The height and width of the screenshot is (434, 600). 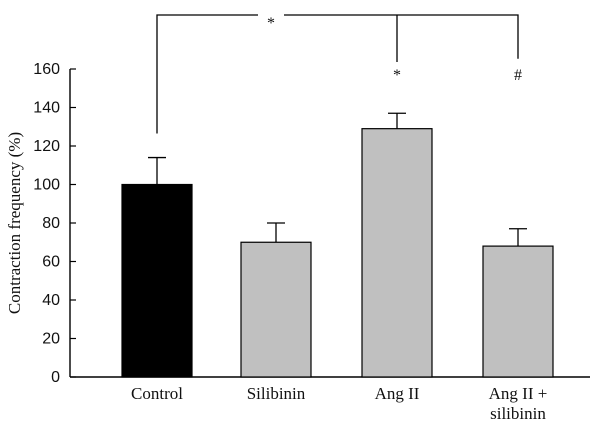 I want to click on y-tick-label: 80, so click(x=51, y=223).